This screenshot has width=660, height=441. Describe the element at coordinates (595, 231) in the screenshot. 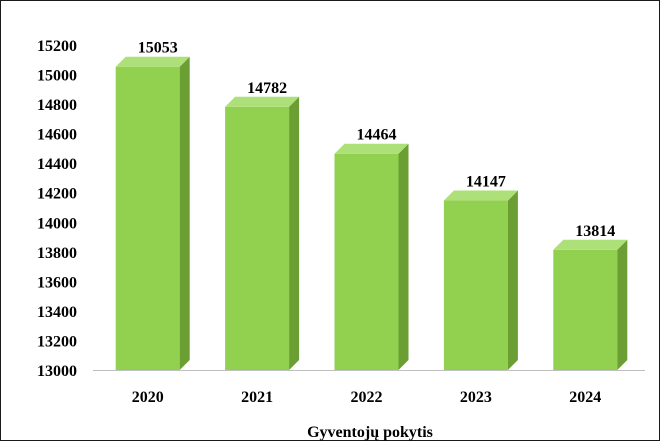

I see `data-label: 13814` at that location.